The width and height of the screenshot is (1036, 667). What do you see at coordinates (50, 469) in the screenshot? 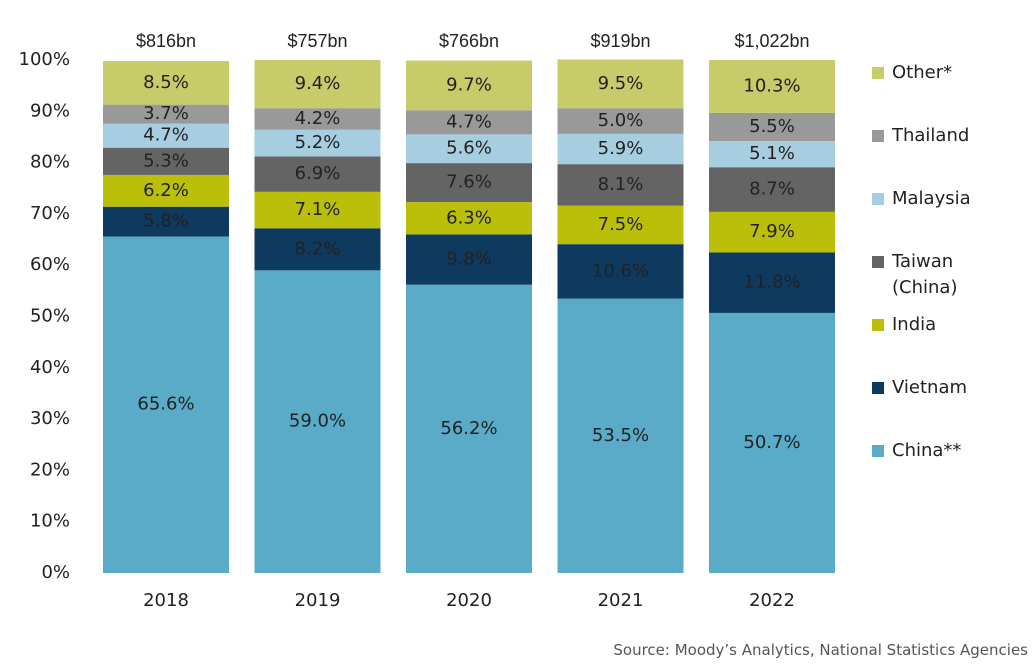
I see `y-tick-label: 20%` at bounding box center [50, 469].